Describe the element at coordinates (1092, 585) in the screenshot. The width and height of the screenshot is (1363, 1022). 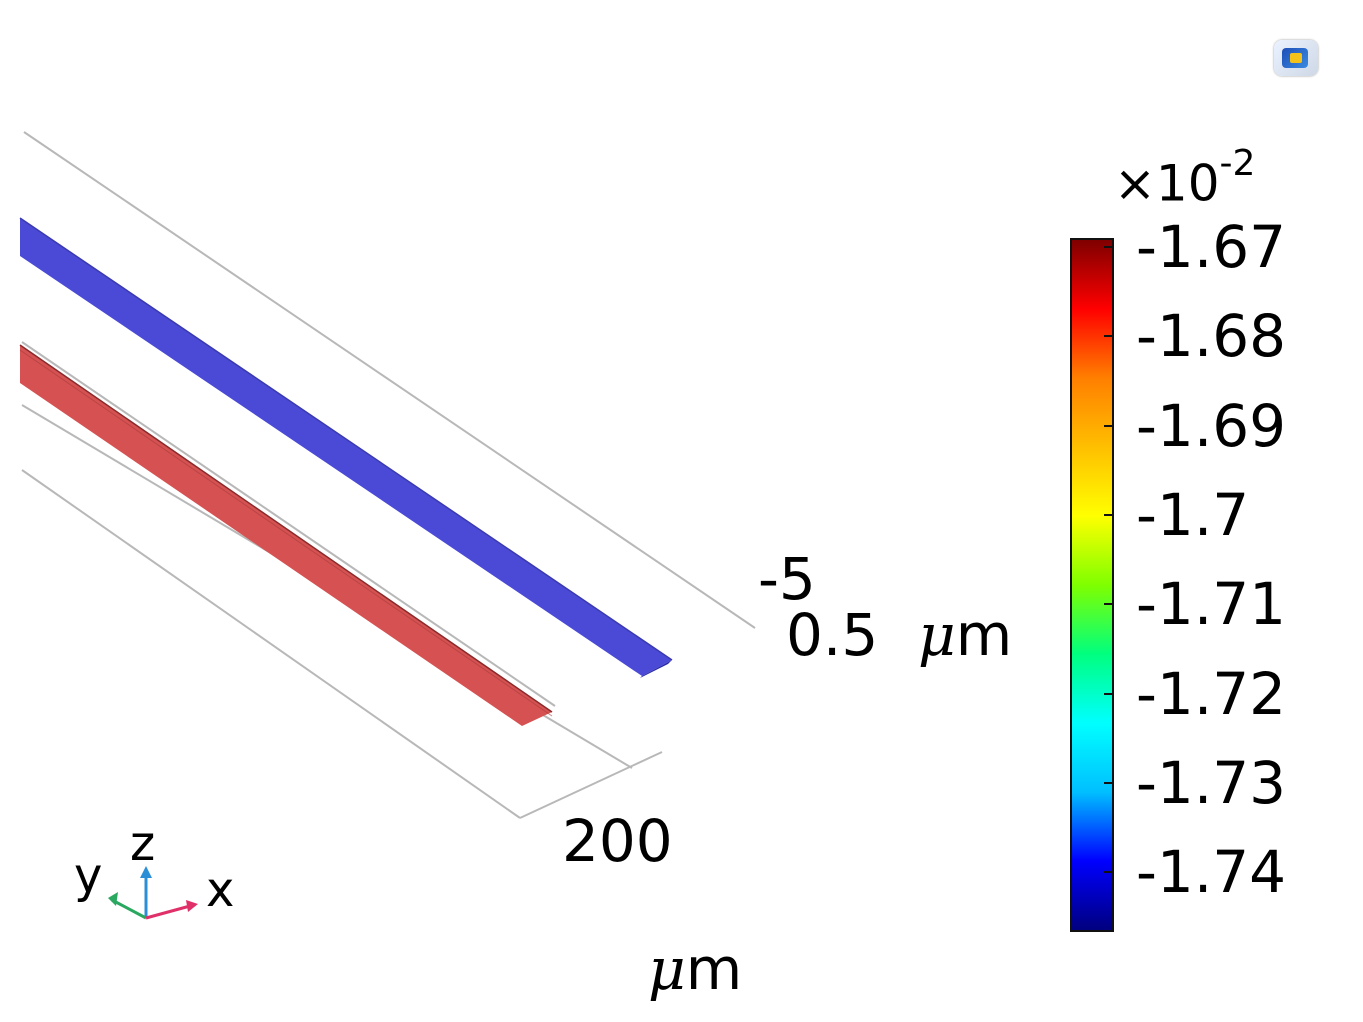
I see `colorbar` at that location.